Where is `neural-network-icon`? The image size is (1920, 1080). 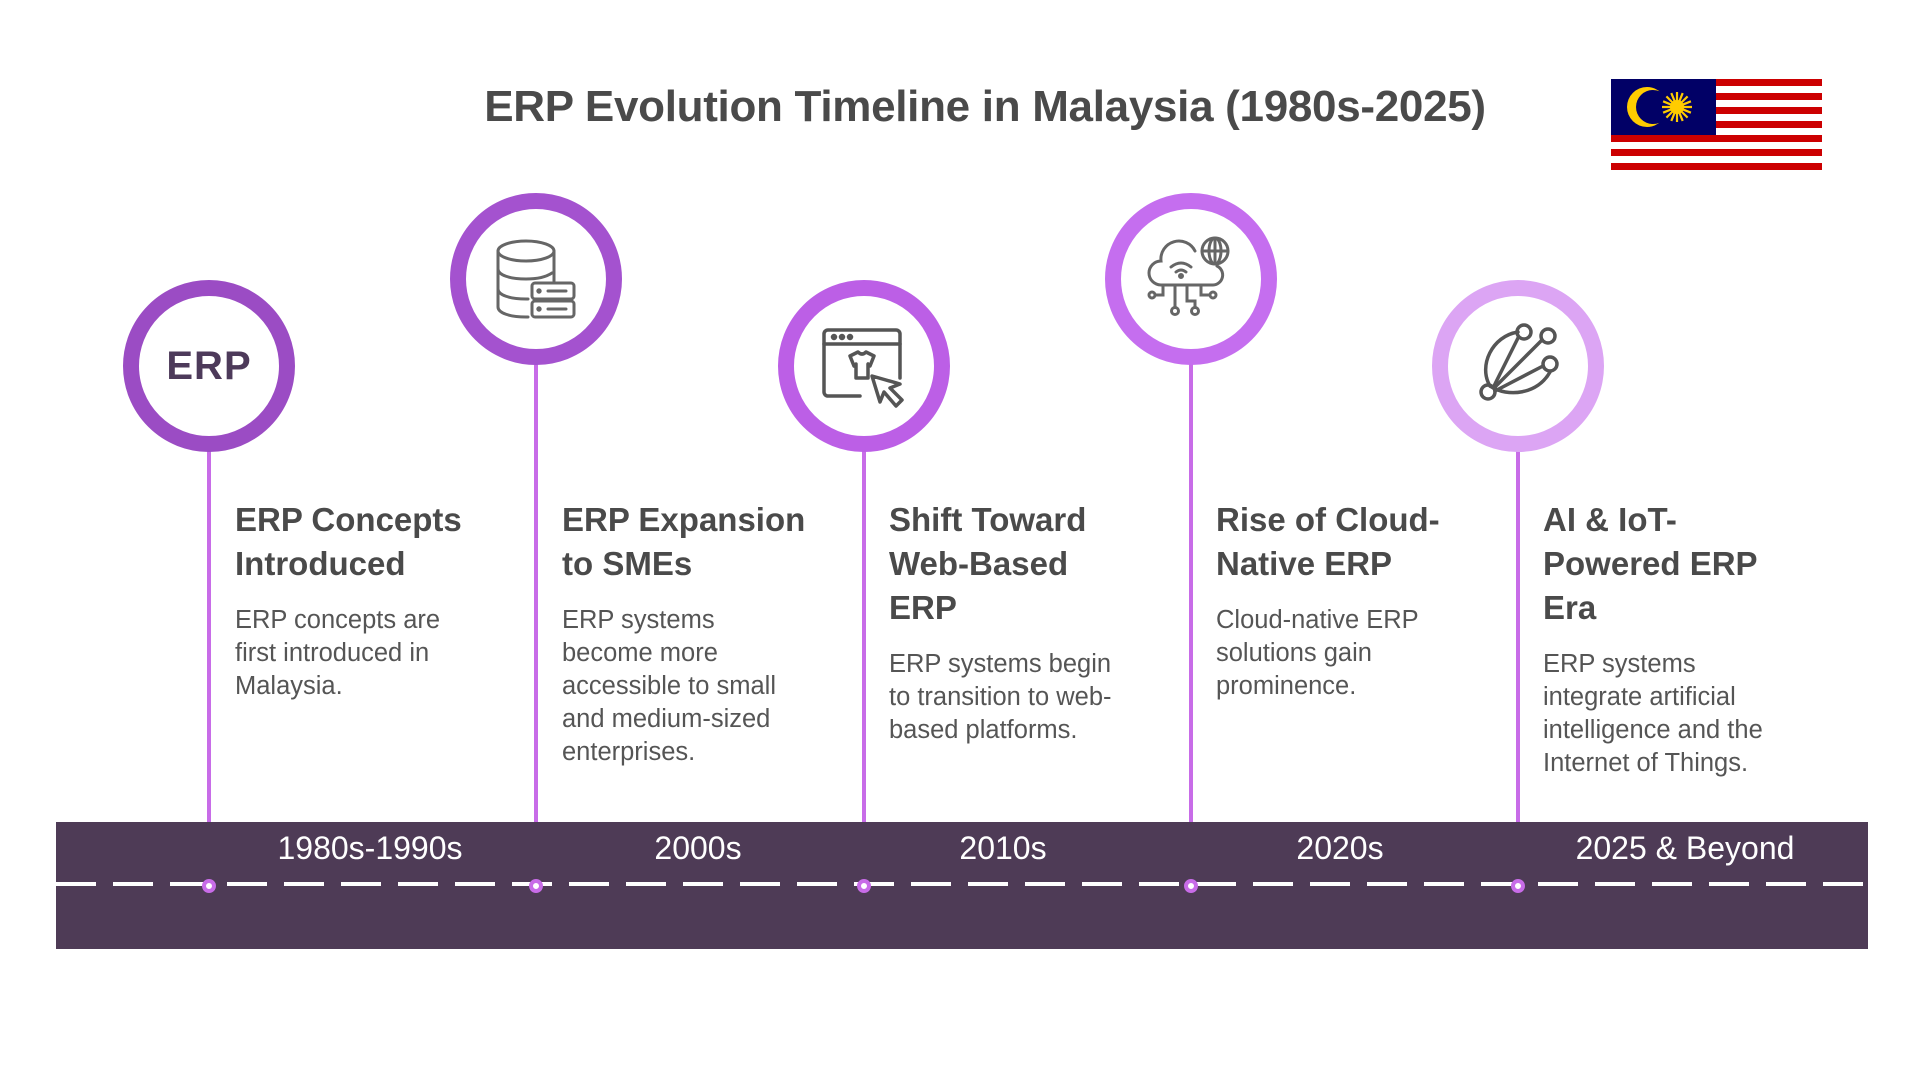 neural-network-icon is located at coordinates (1519, 362).